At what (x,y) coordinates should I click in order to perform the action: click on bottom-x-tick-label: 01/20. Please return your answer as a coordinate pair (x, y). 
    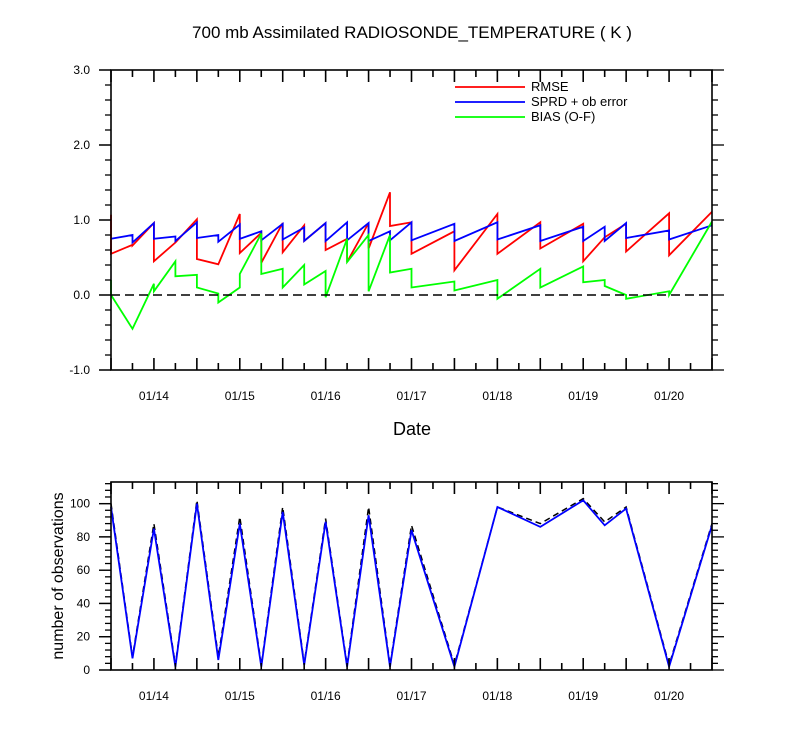
    Looking at the image, I should click on (669, 696).